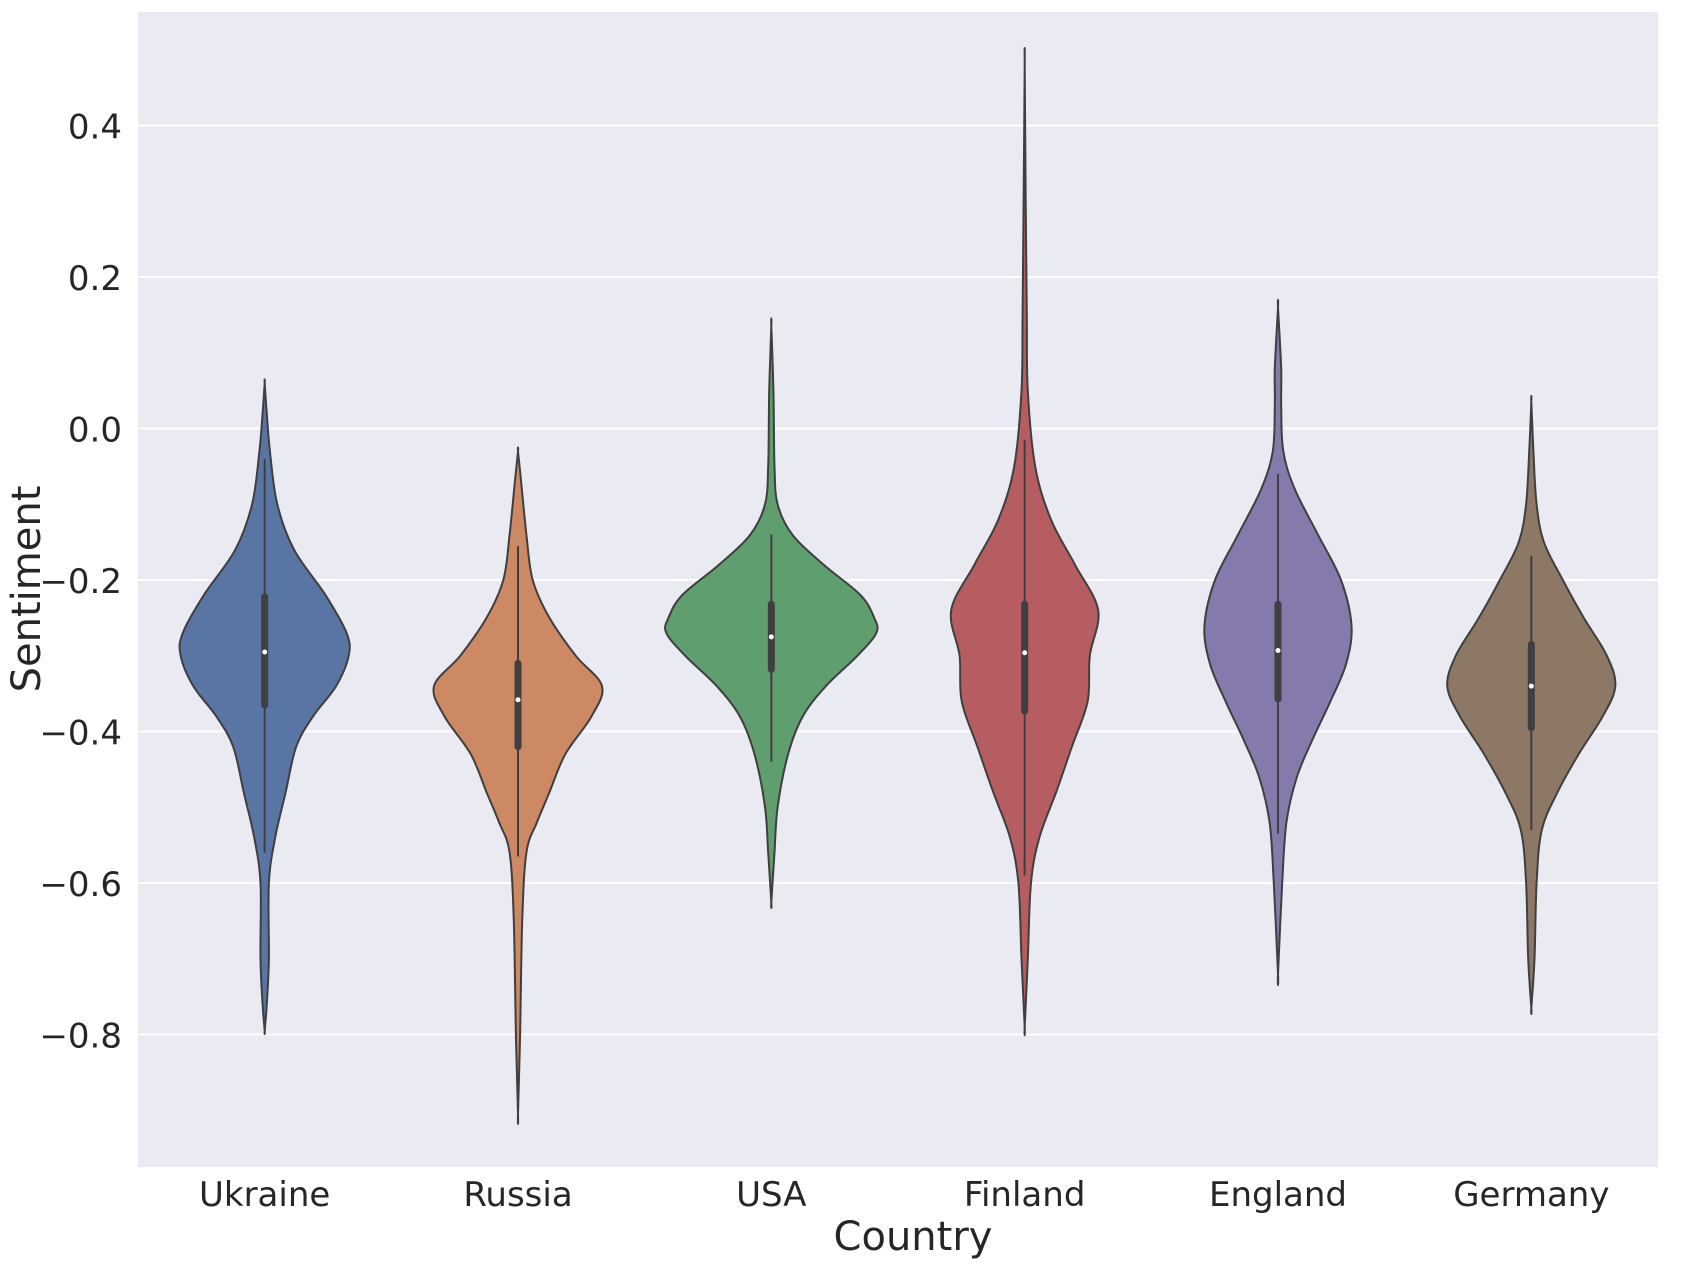 The image size is (1695, 1270). I want to click on y-tick-label: 0.0, so click(95, 431).